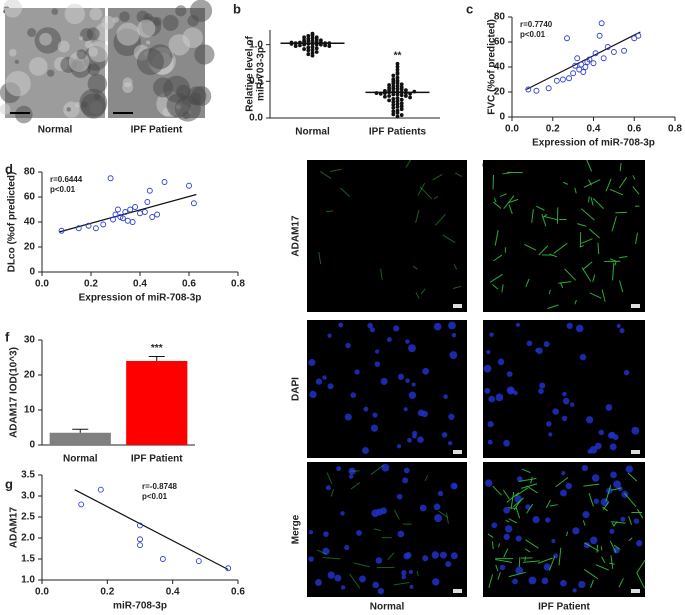 The width and height of the screenshot is (685, 615). I want to click on annotation: r=-0.8748, so click(159, 486).